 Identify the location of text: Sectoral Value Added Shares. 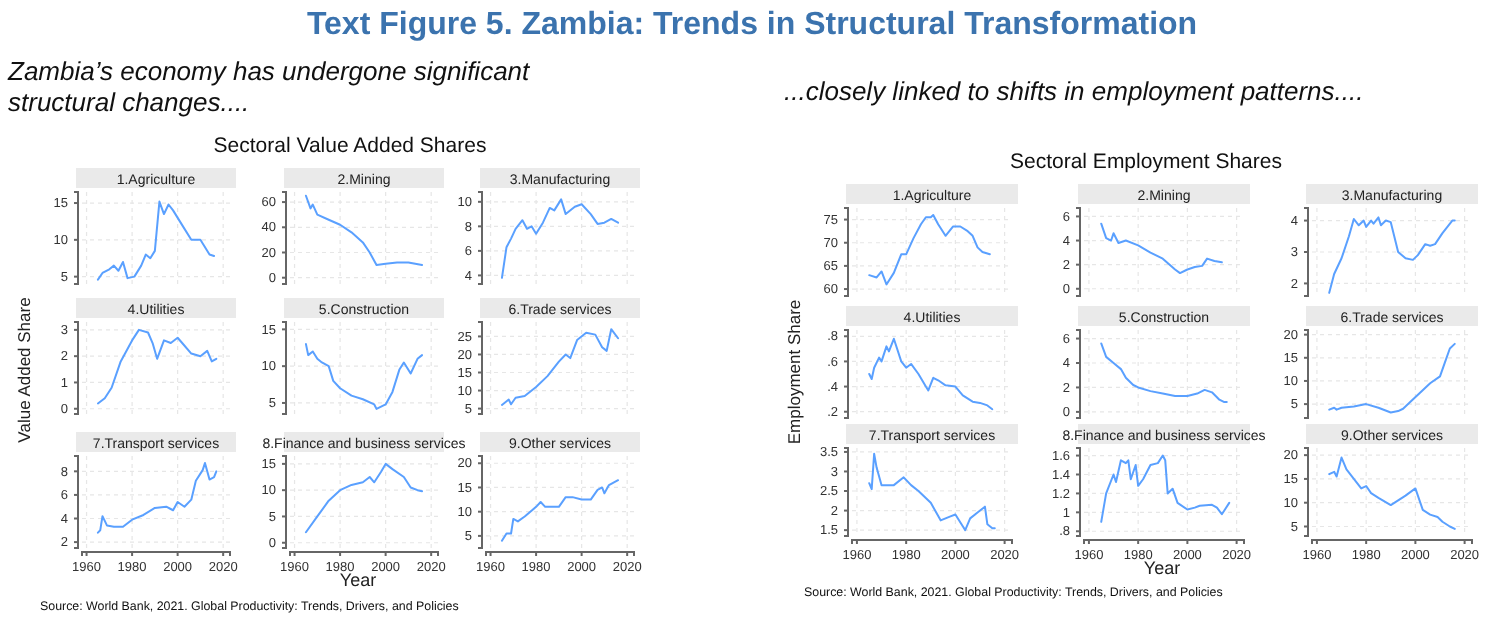
(350, 146).